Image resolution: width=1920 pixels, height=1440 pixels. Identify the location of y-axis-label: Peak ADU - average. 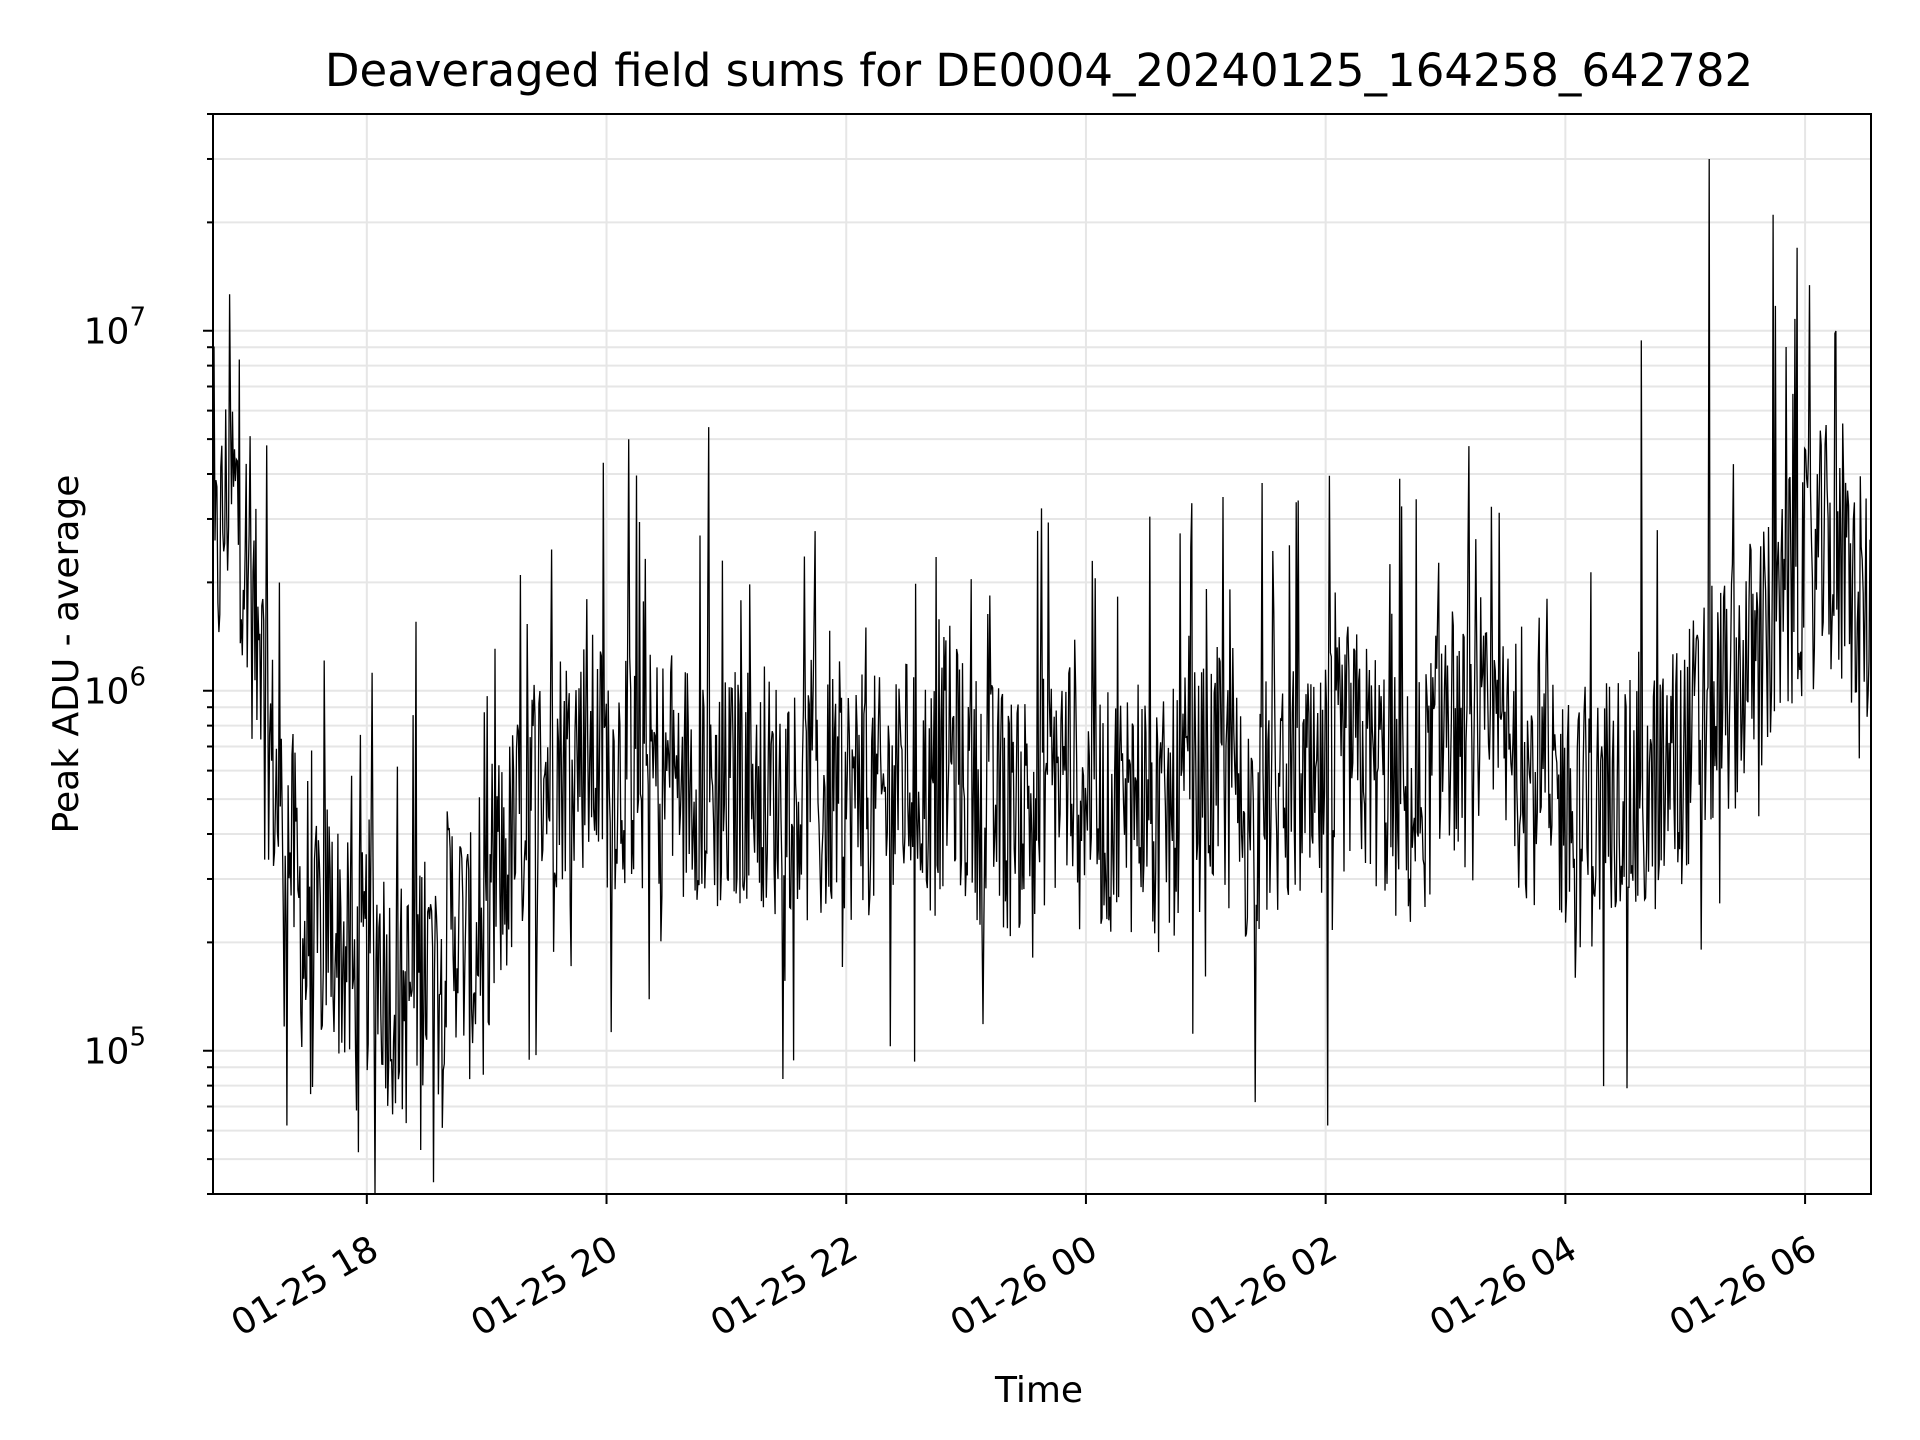
(66, 654).